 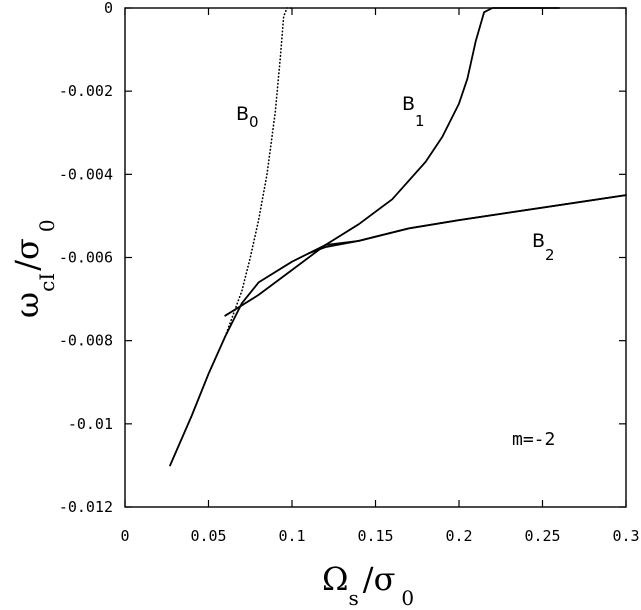 What do you see at coordinates (254, 122) in the screenshot?
I see `curve-label-b0-sub: 0` at bounding box center [254, 122].